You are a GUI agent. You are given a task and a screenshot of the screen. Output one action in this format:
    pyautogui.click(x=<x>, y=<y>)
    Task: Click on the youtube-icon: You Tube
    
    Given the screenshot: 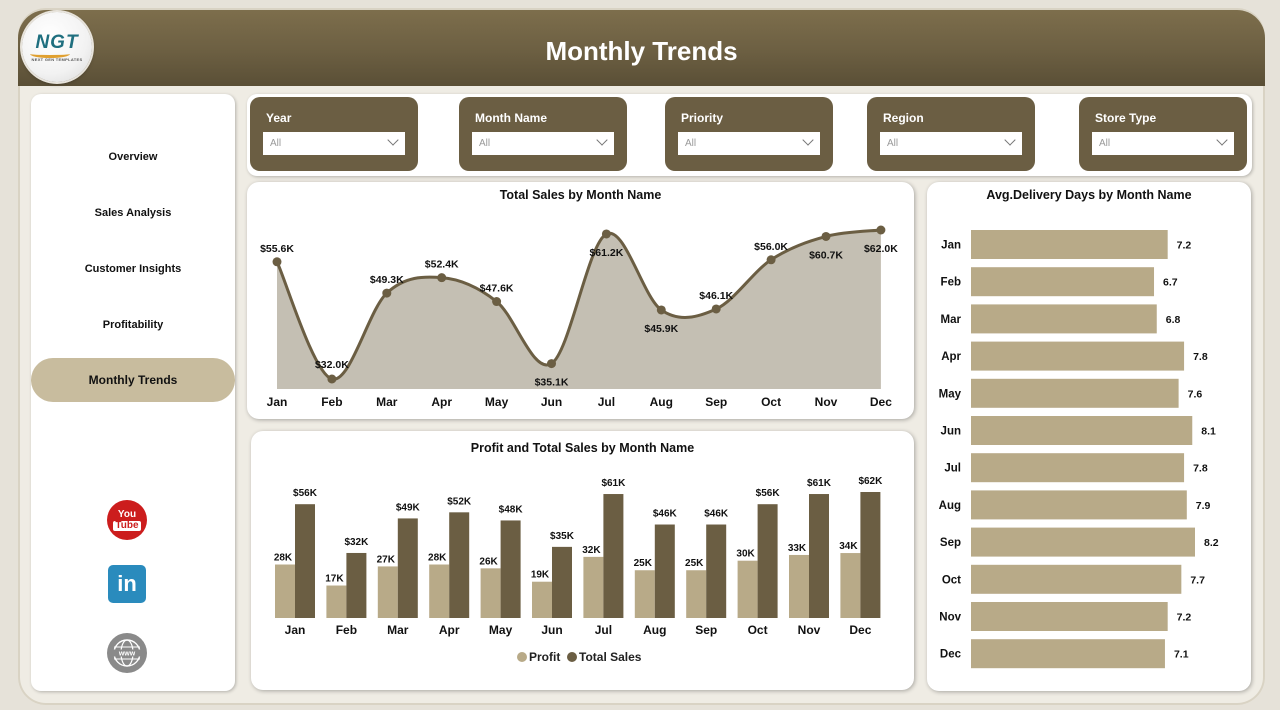 What is the action you would take?
    pyautogui.click(x=127, y=520)
    